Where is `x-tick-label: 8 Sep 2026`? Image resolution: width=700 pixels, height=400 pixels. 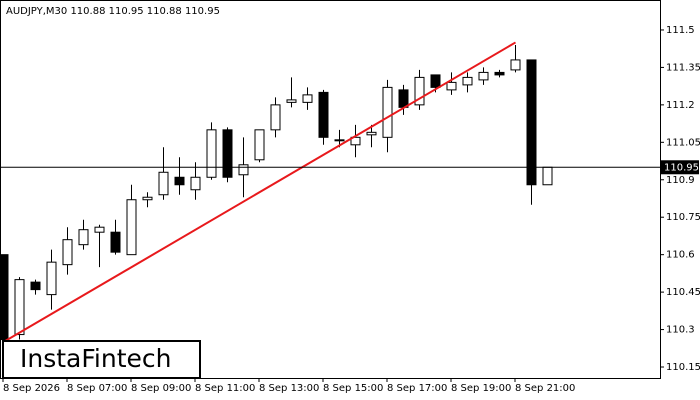
x-tick-label: 8 Sep 2026 is located at coordinates (31, 388).